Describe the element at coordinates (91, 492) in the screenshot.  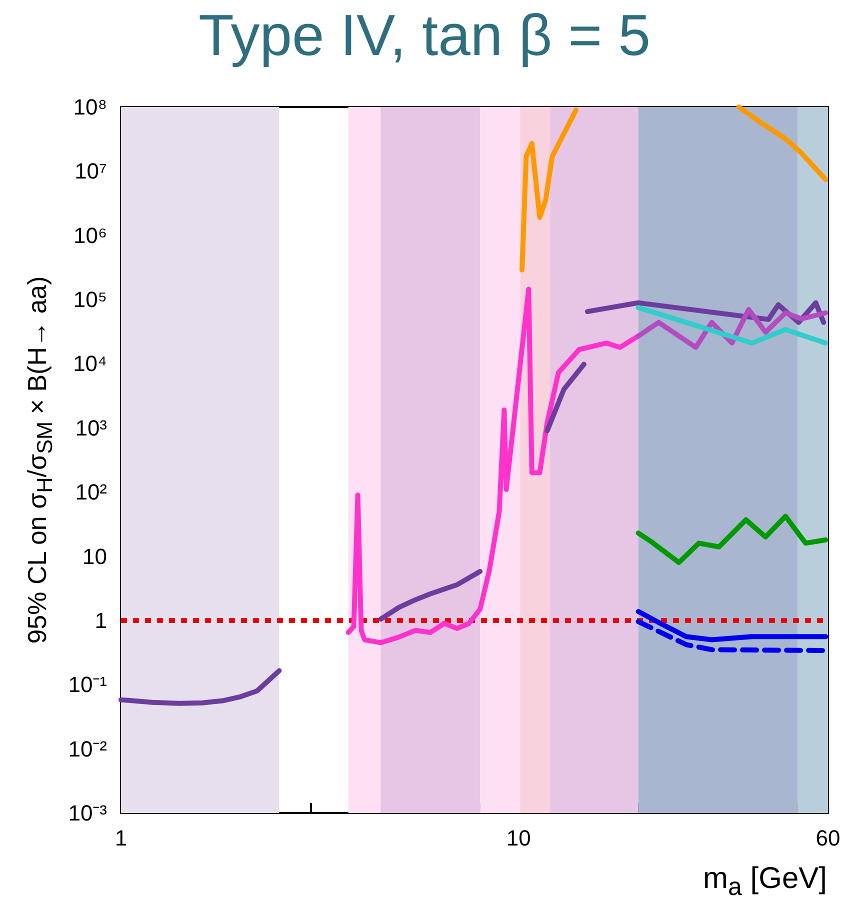
I see `y-tick-label: 10²` at that location.